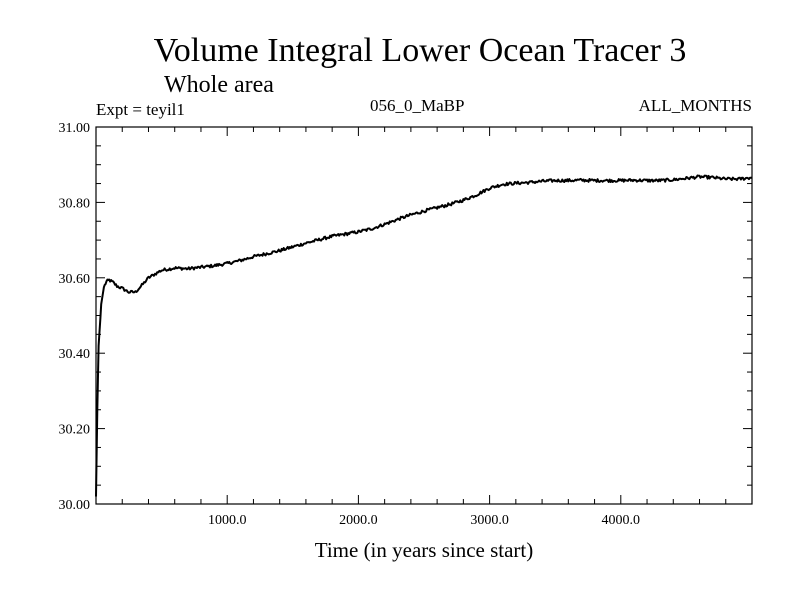 This screenshot has width=800, height=600. I want to click on y-tick-label: 30.20, so click(75, 430).